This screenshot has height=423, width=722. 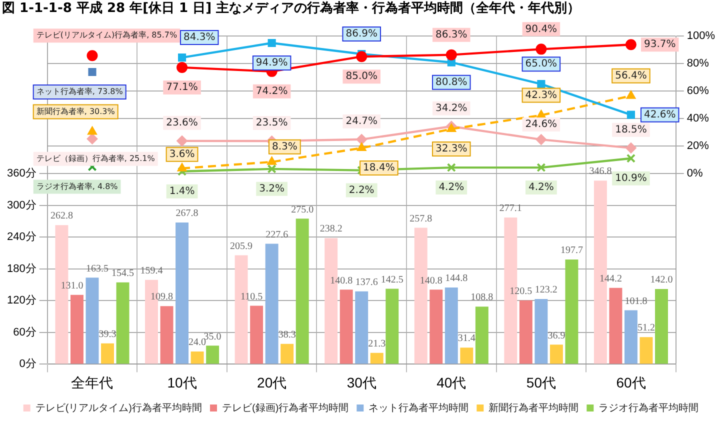 What do you see at coordinates (571, 250) in the screenshot?
I see `data-label: 197.7` at bounding box center [571, 250].